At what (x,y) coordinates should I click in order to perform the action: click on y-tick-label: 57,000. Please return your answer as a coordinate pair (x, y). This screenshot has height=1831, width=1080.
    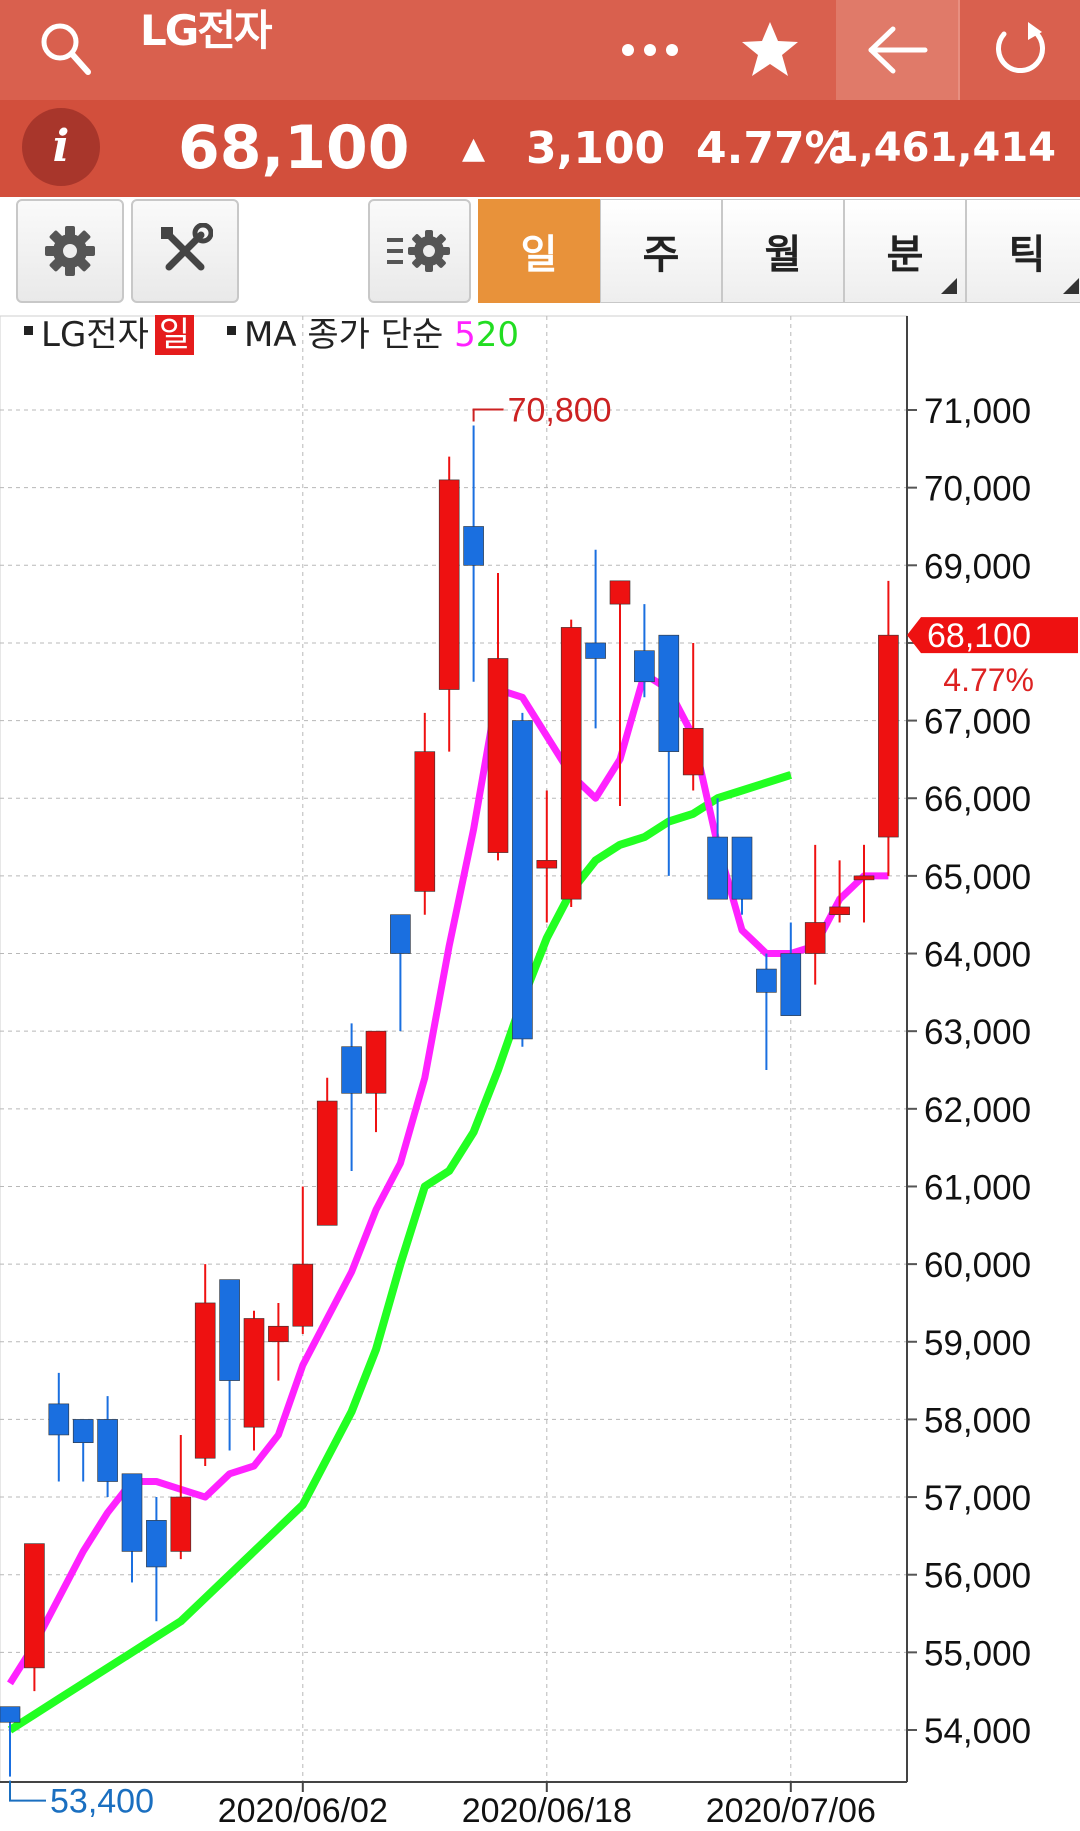
    Looking at the image, I should click on (977, 1498).